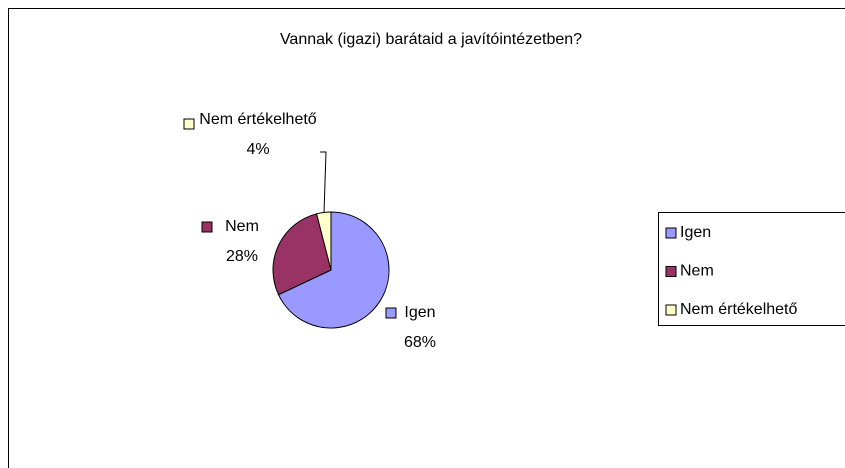 Image resolution: width=845 pixels, height=468 pixels. What do you see at coordinates (242, 256) in the screenshot?
I see `label-value: 28%` at bounding box center [242, 256].